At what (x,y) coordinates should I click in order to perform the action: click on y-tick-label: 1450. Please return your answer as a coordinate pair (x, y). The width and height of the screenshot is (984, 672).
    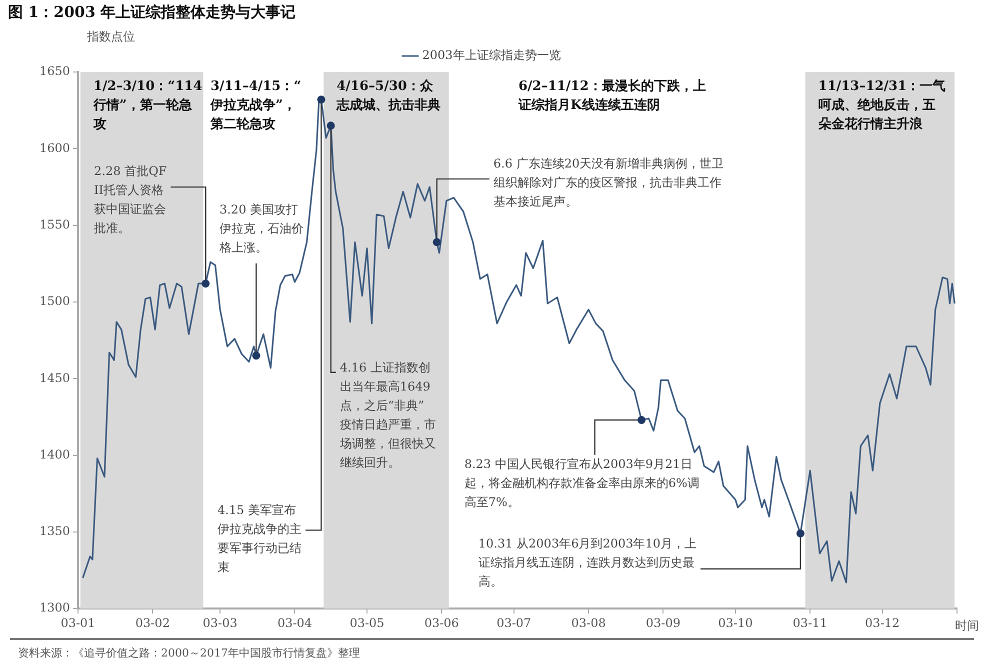
    Looking at the image, I should click on (54, 377).